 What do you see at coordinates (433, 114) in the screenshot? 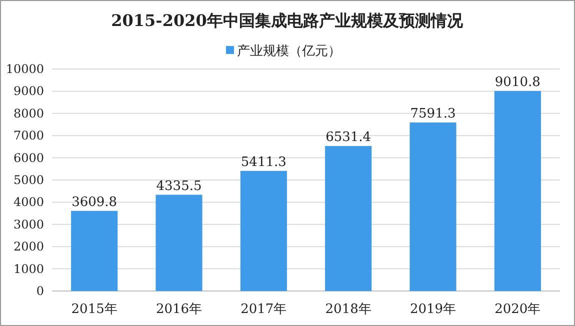
I see `data-label: 7591.3` at bounding box center [433, 114].